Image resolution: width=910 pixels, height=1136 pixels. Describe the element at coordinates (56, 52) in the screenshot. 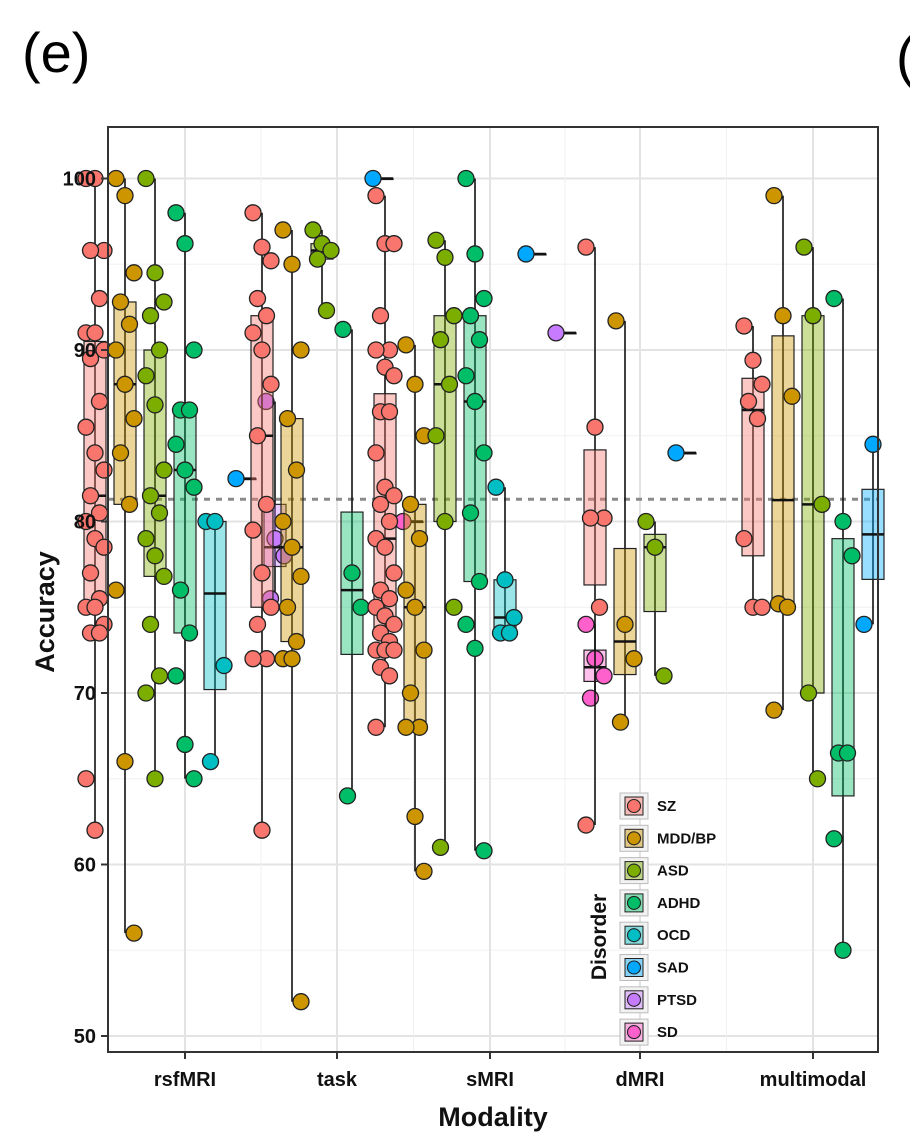

I see `panel-label: (e)` at that location.